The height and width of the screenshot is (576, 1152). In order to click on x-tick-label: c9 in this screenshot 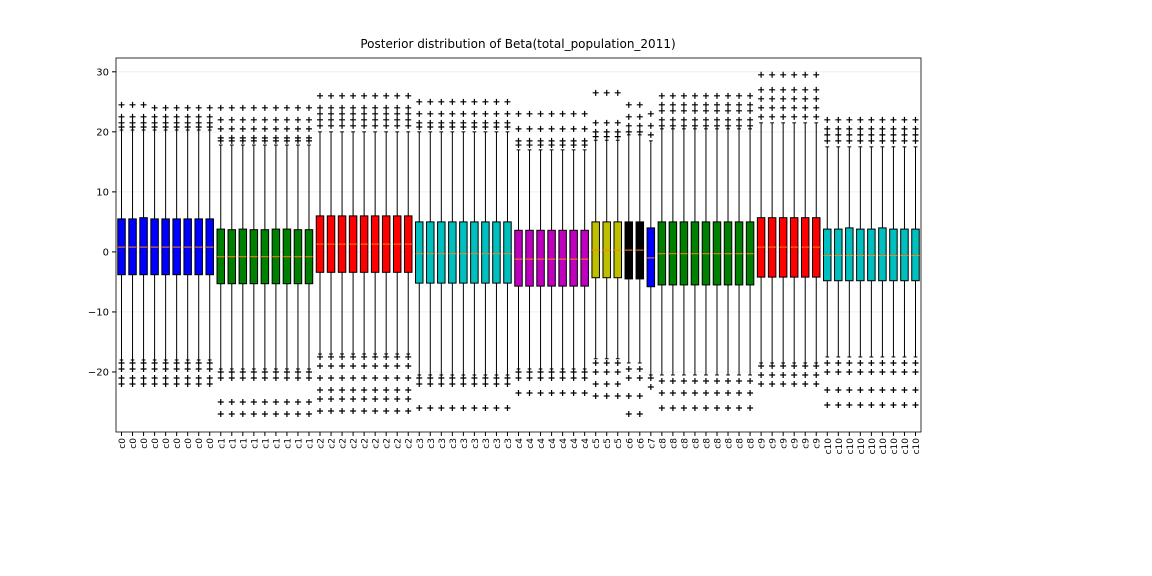, I will do `click(763, 443)`.